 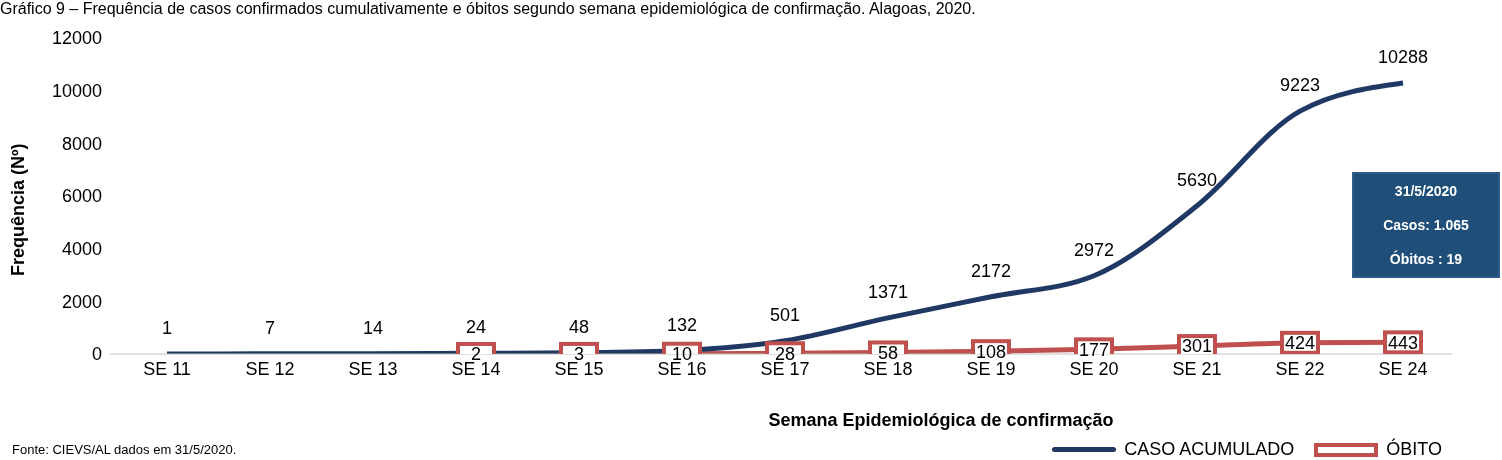 What do you see at coordinates (682, 324) in the screenshot?
I see `data-label: 132` at bounding box center [682, 324].